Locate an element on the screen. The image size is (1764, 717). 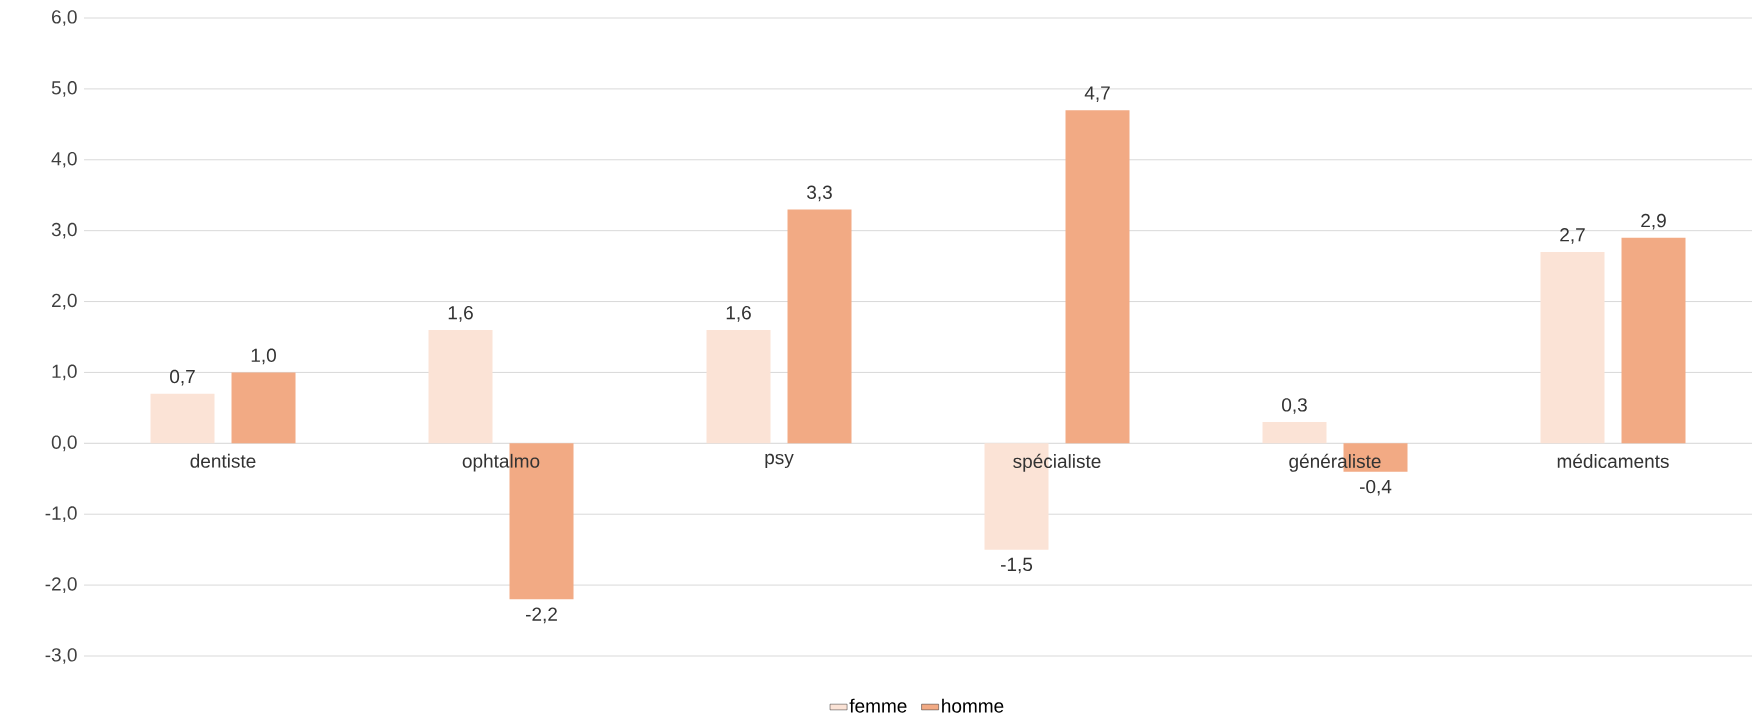
data-label: -0,4 is located at coordinates (1375, 487).